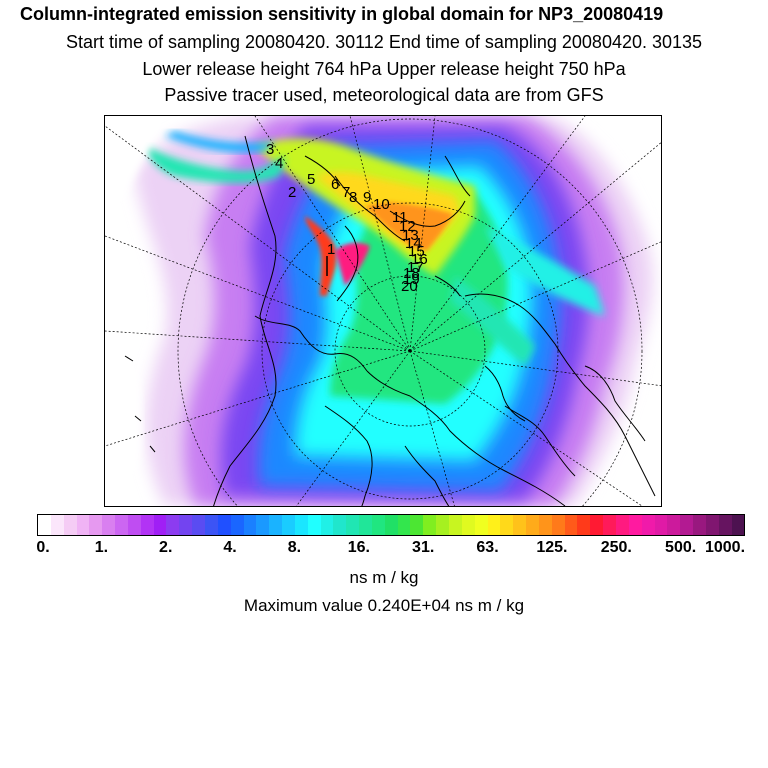  I want to click on trajectory-label: 10, so click(381, 204).